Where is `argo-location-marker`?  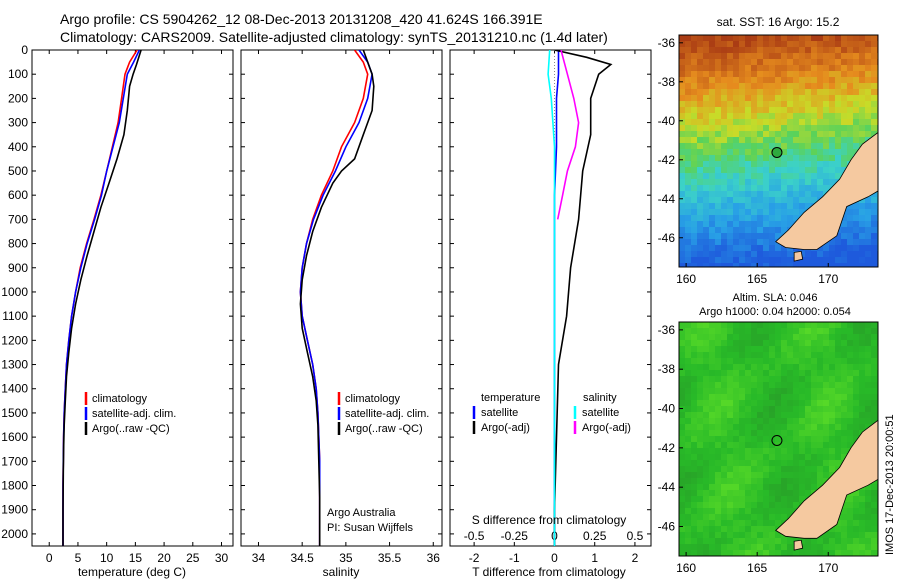 argo-location-marker is located at coordinates (777, 440).